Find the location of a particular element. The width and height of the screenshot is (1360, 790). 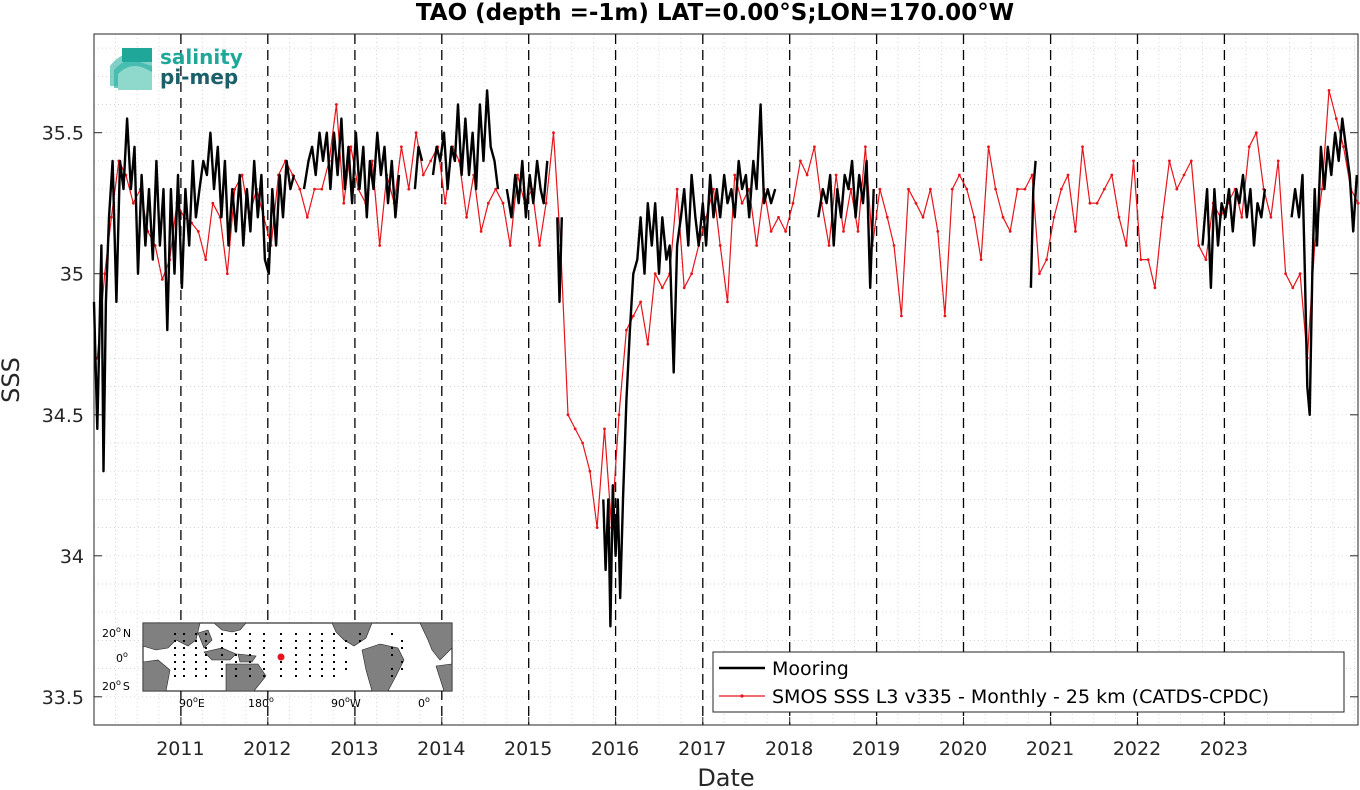

x-tick-label: 2023 is located at coordinates (1224, 749).